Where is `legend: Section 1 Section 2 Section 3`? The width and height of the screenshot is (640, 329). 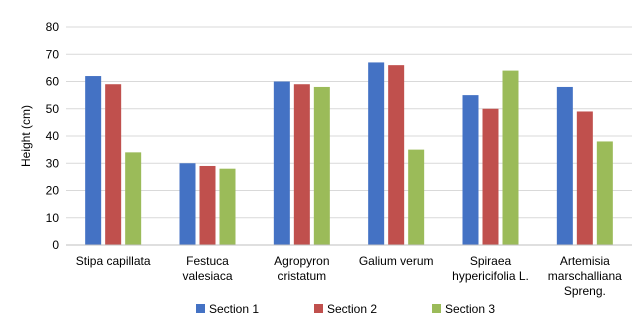
legend: Section 1 Section 2 Section 3 is located at coordinates (345, 309).